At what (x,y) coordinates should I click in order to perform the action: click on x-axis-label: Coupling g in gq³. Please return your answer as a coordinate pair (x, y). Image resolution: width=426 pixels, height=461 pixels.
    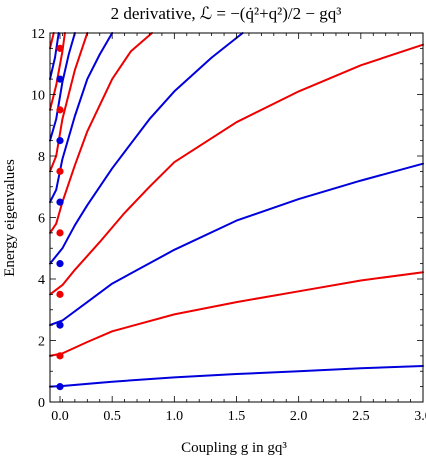
    Looking at the image, I should click on (234, 448).